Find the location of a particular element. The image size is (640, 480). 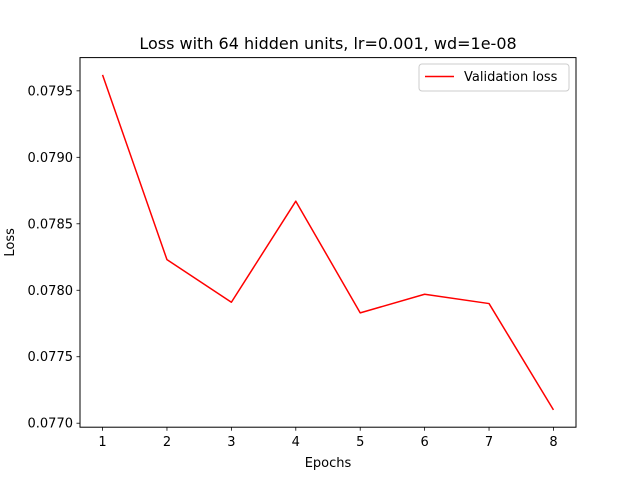

x-axis-label: Epochs is located at coordinates (328, 463).